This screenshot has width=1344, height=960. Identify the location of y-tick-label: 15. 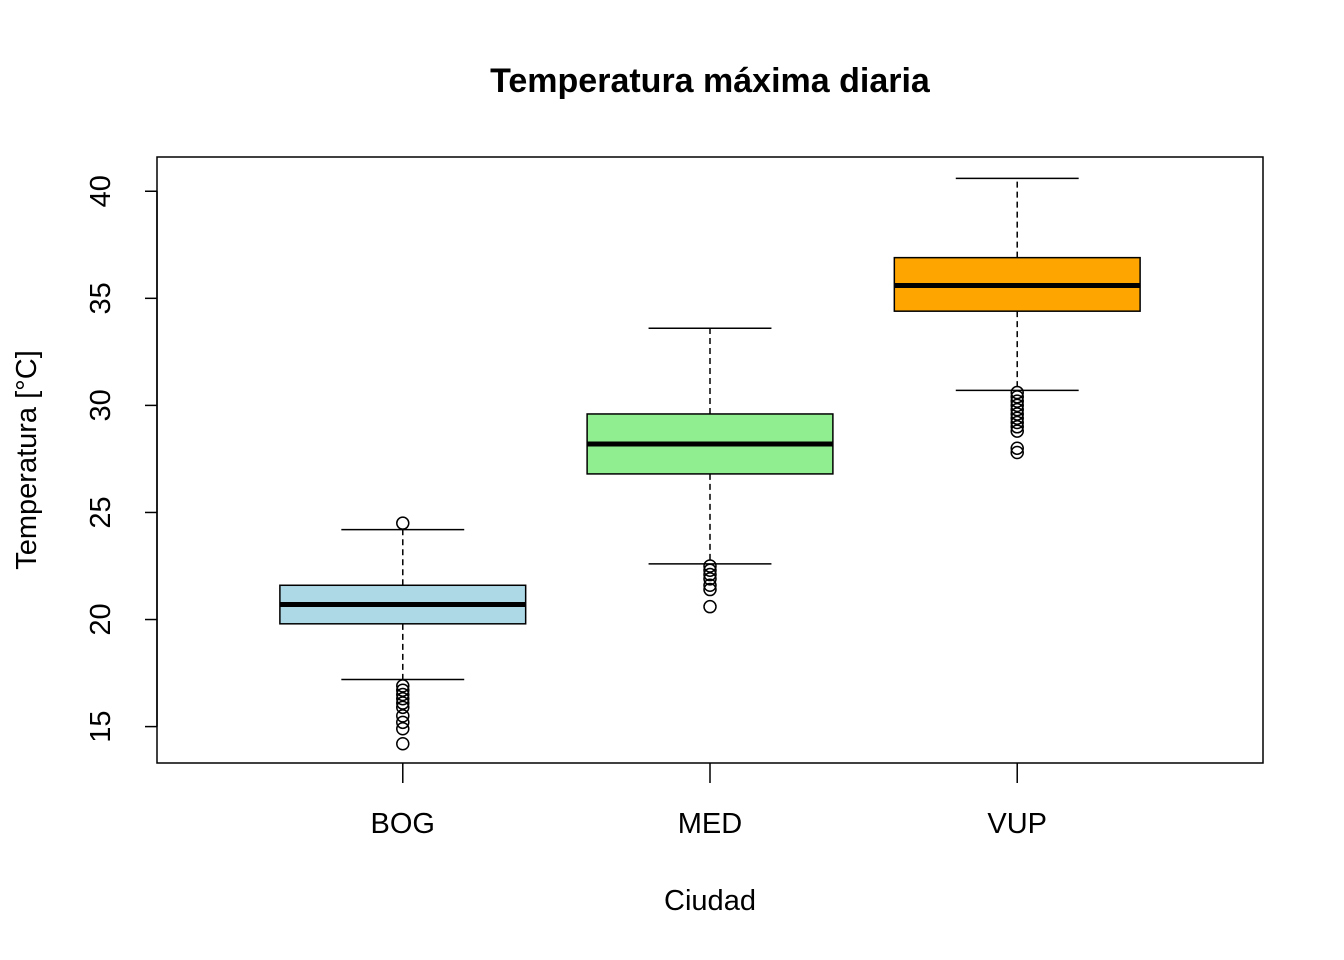
(101, 726).